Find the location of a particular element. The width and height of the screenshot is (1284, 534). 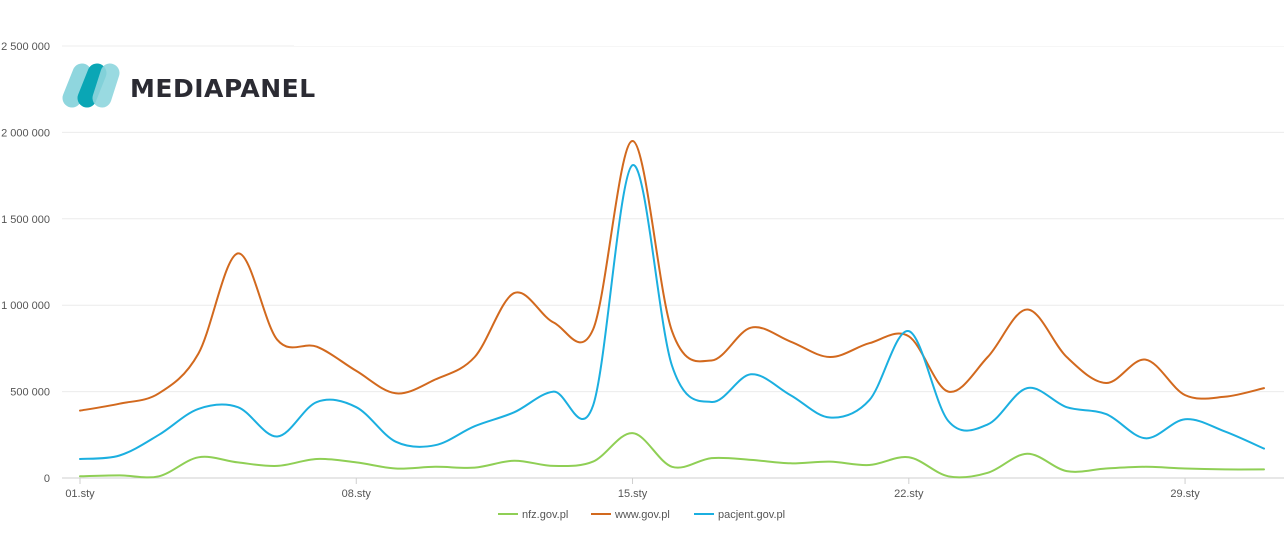

y-tick-label: 1 500 000 is located at coordinates (25, 220).